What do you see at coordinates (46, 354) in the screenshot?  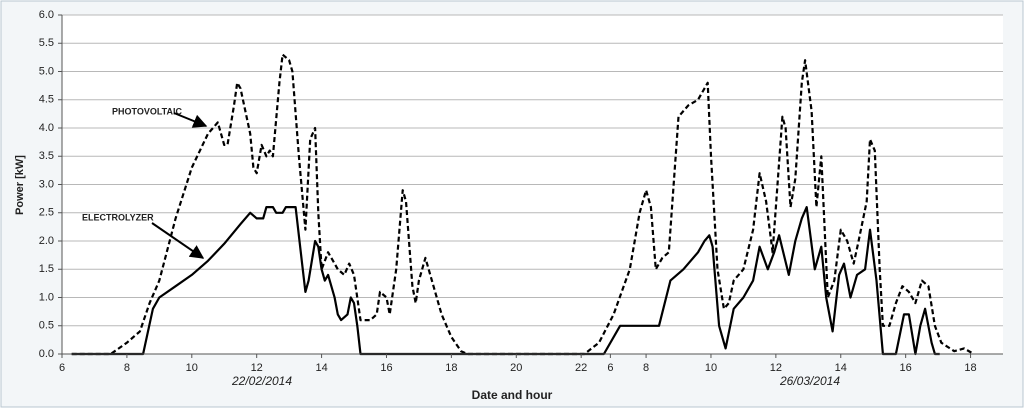 I see `y-tick-label: 0.0` at bounding box center [46, 354].